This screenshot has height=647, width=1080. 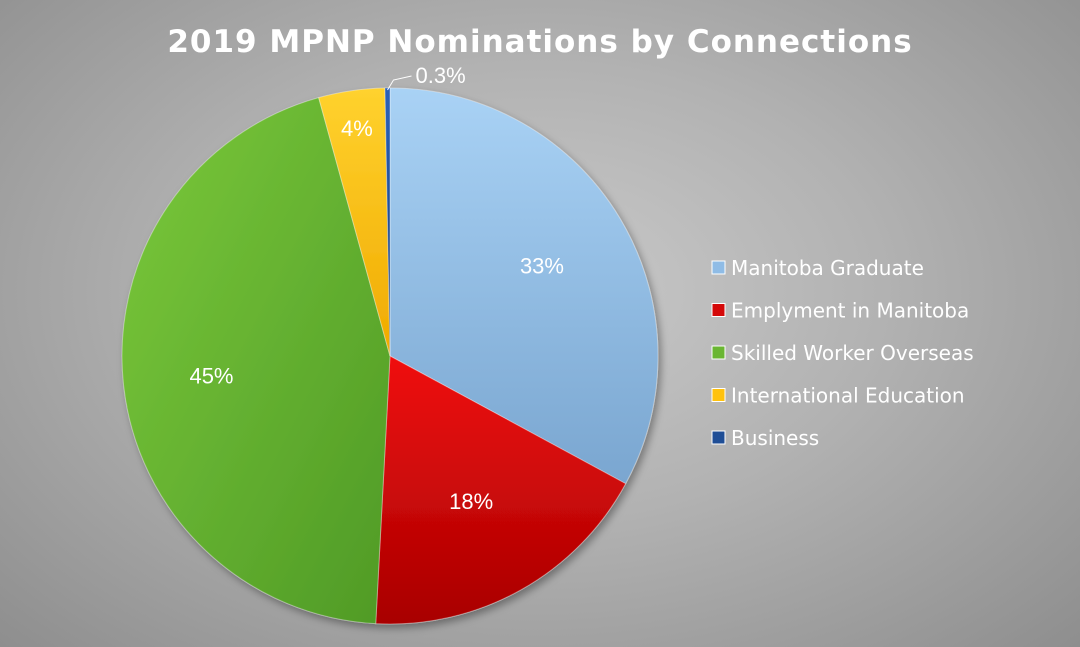 What do you see at coordinates (471, 501) in the screenshot?
I see `data-label: 18%` at bounding box center [471, 501].